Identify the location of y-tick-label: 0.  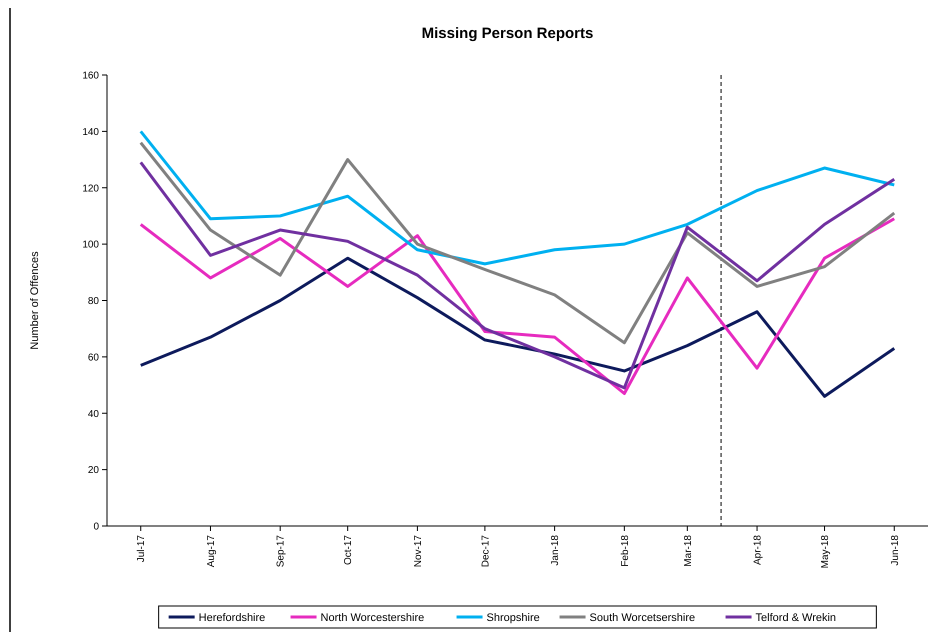
(96, 527).